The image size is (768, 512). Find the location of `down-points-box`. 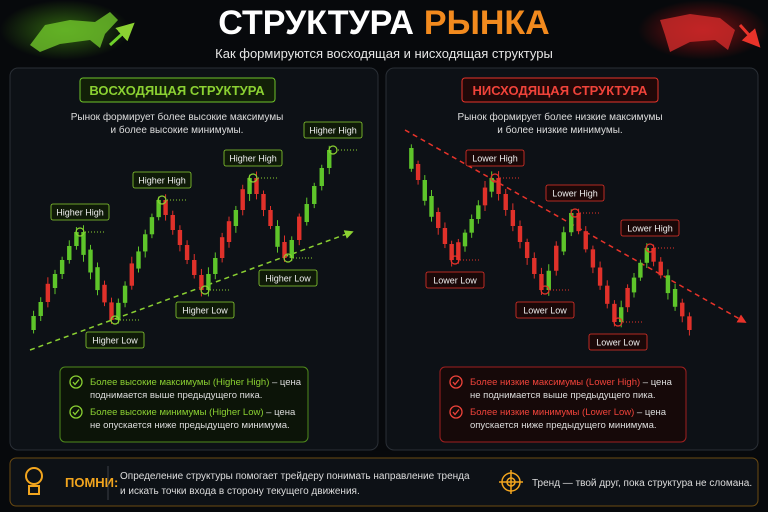

down-points-box is located at coordinates (563, 404).